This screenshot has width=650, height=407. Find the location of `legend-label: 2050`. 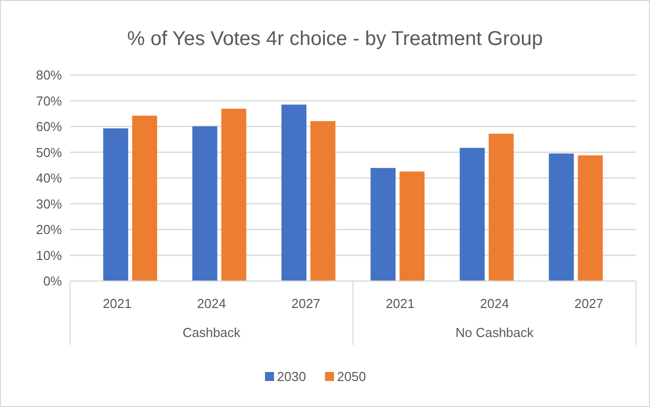

legend-label: 2050 is located at coordinates (351, 376).